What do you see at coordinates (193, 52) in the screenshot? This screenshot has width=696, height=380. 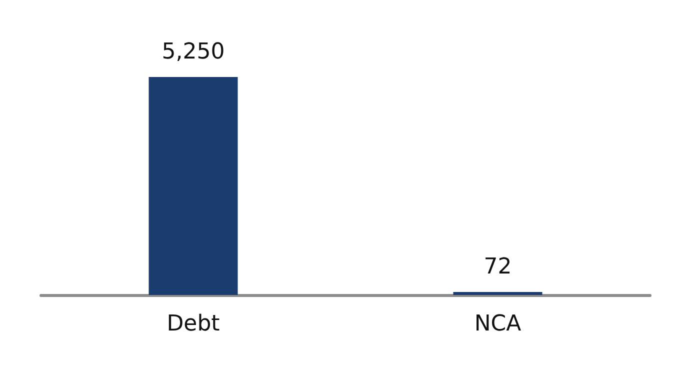 I see `data-label: 5,250` at bounding box center [193, 52].